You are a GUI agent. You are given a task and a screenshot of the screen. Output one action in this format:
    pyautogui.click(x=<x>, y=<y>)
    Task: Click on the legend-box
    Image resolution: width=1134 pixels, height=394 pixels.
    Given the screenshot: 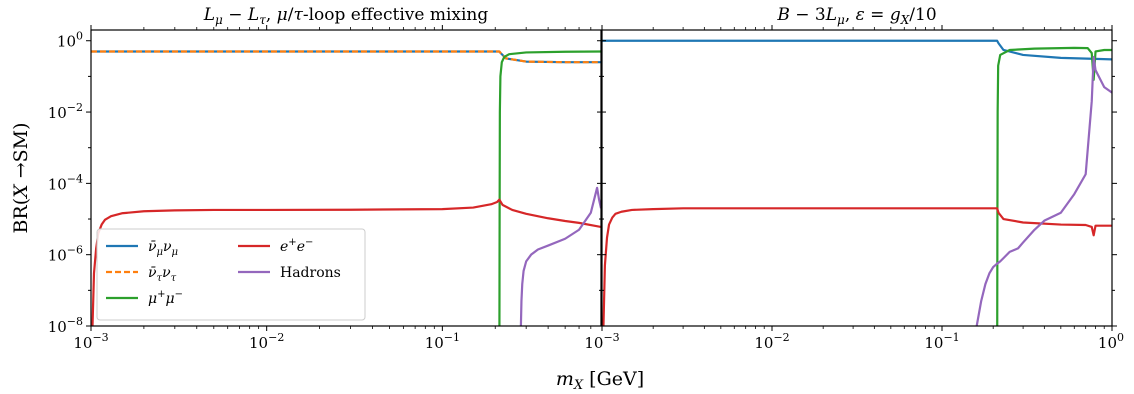 What is the action you would take?
    pyautogui.click(x=231, y=274)
    